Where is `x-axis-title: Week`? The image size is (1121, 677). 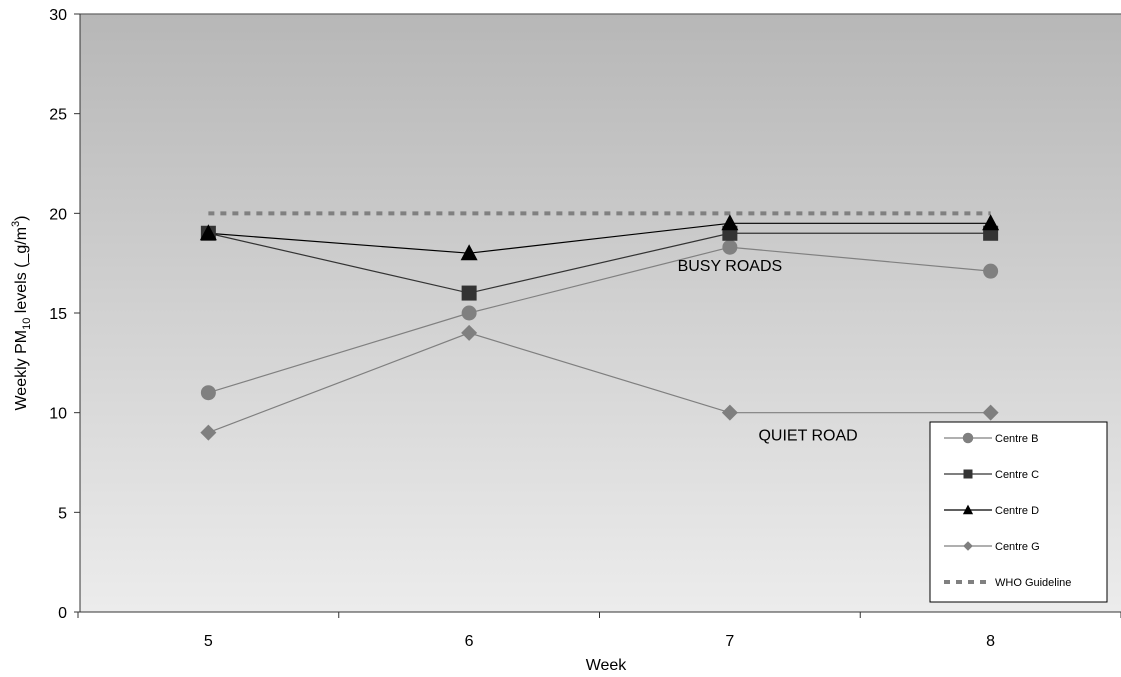
x-axis-title: Week is located at coordinates (607, 665).